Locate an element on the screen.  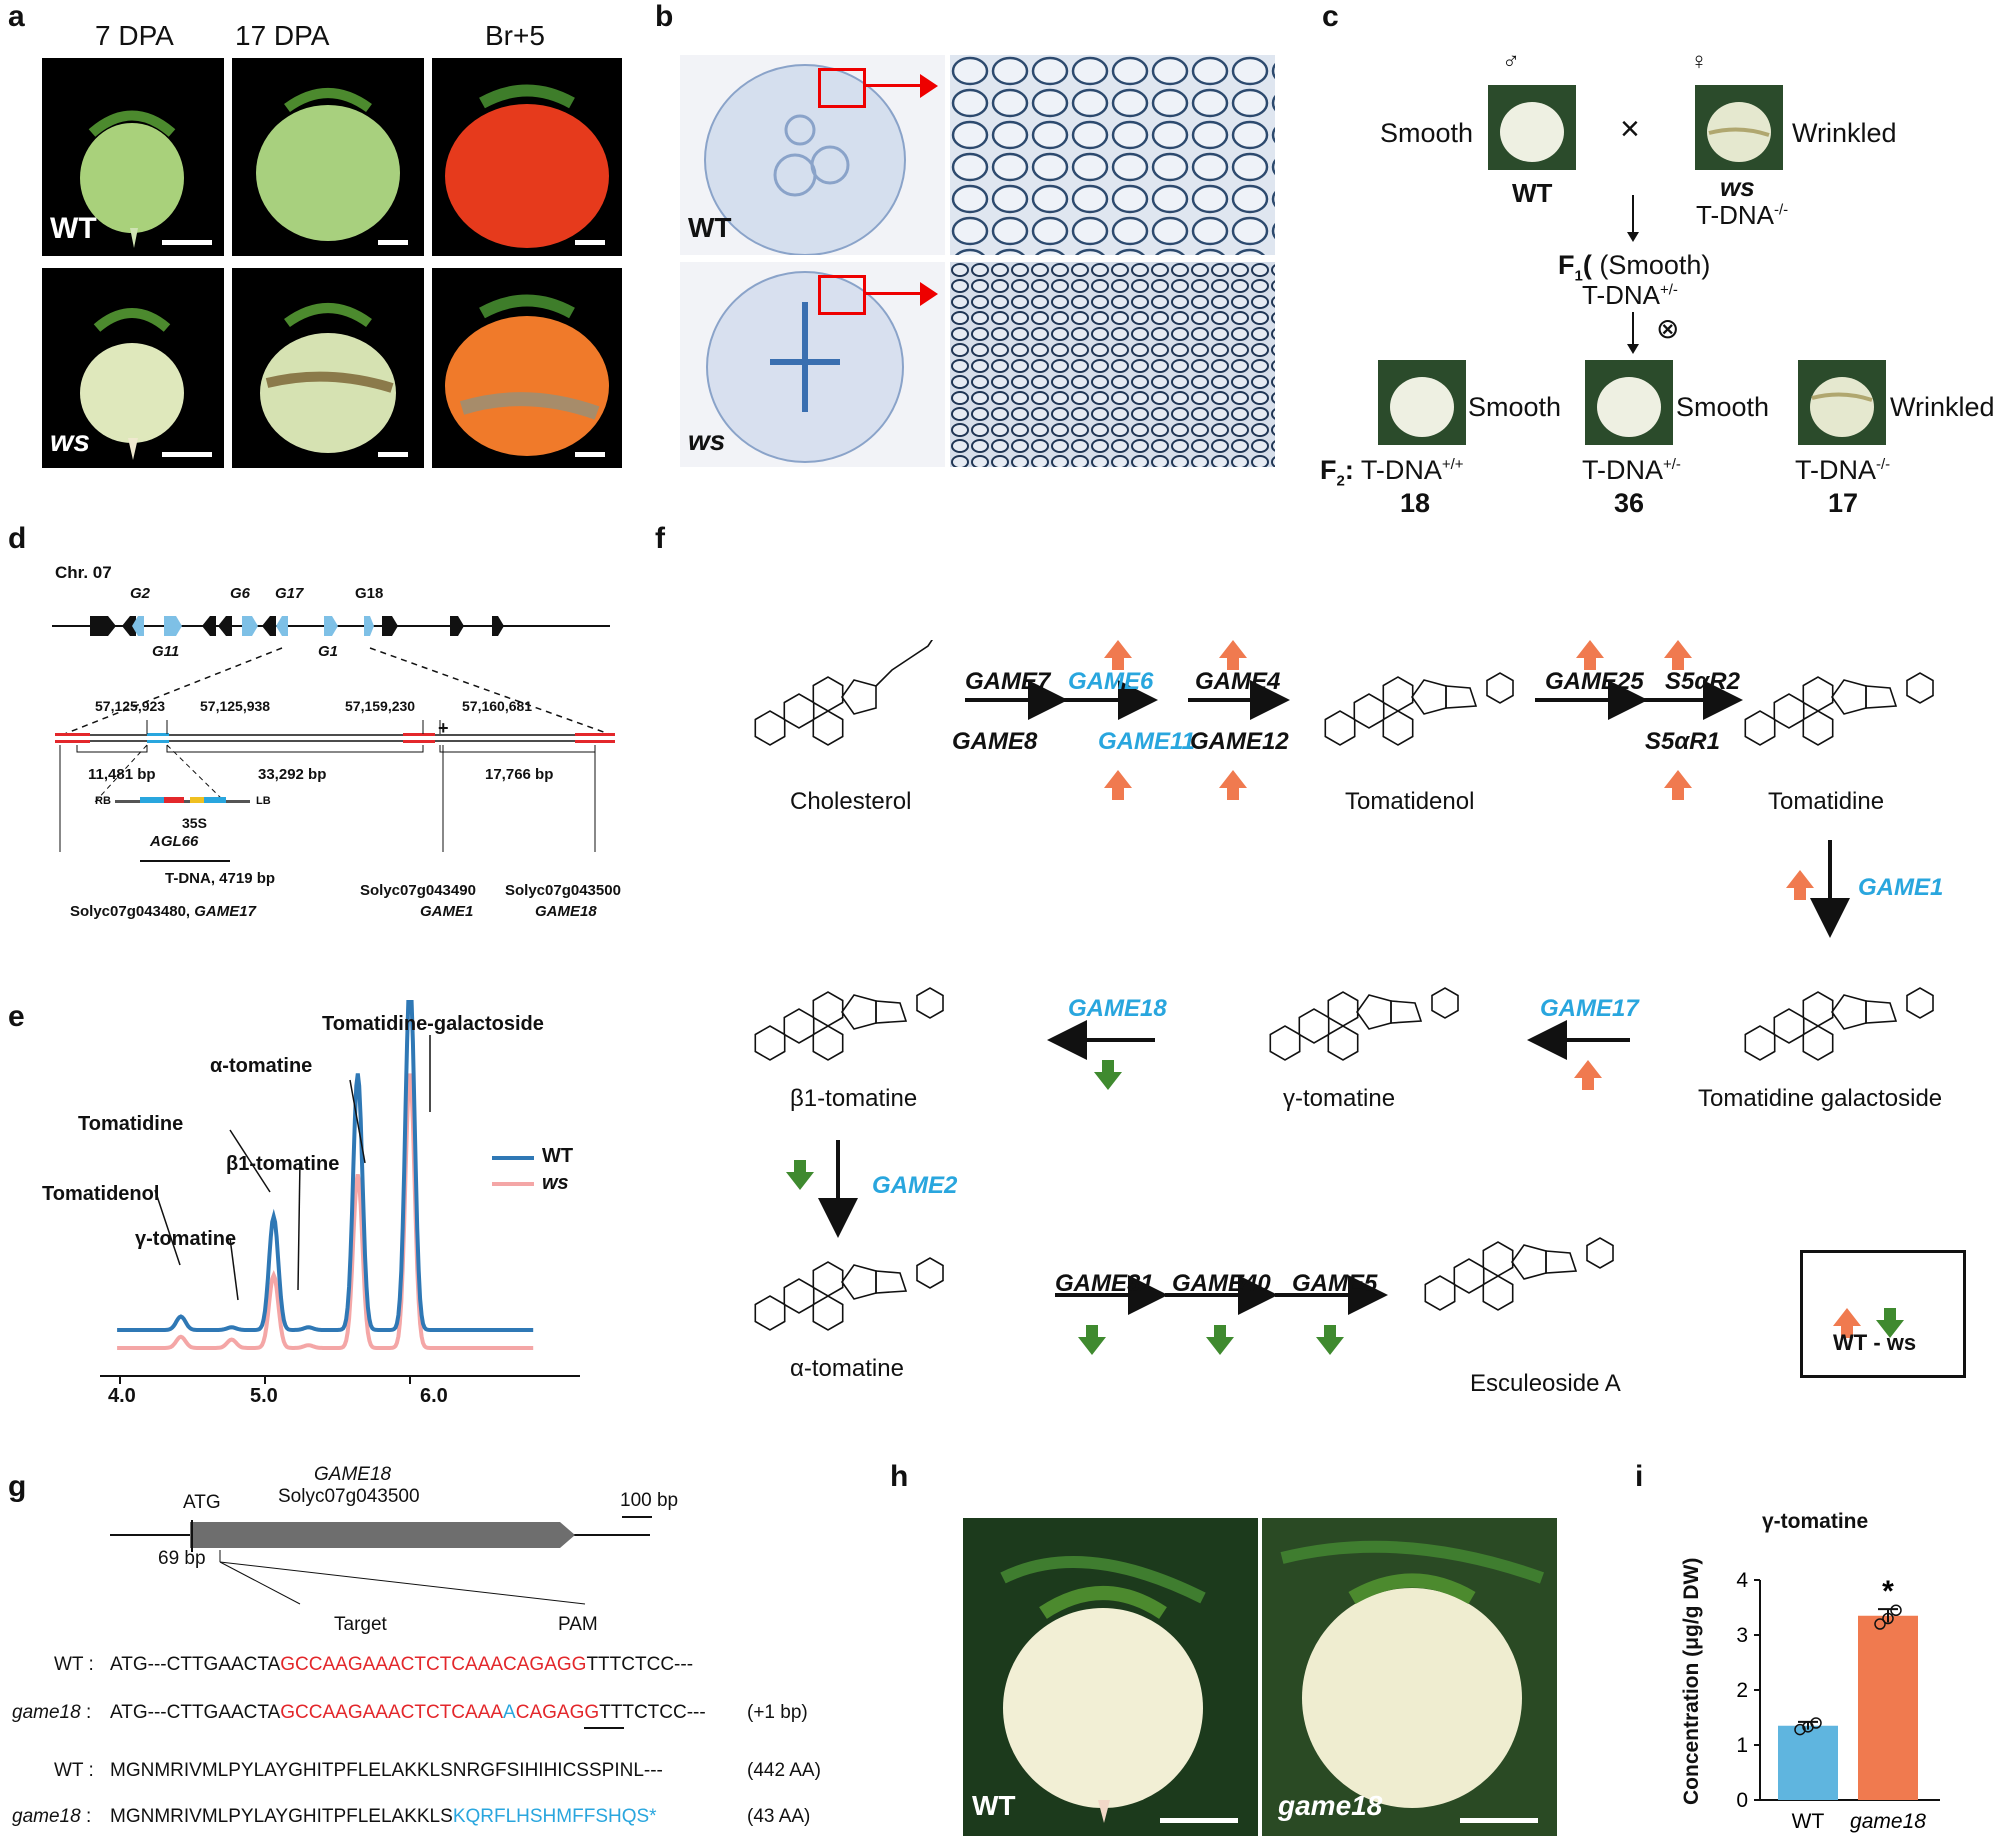
gene-label-game1-id: Solyc07g043490 is located at coordinates (418, 890).